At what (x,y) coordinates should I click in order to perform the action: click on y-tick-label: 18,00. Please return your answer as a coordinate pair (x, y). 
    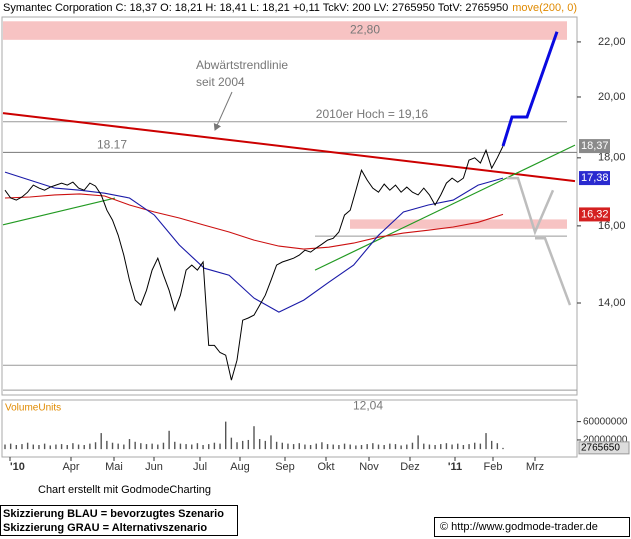
    Looking at the image, I should click on (612, 158).